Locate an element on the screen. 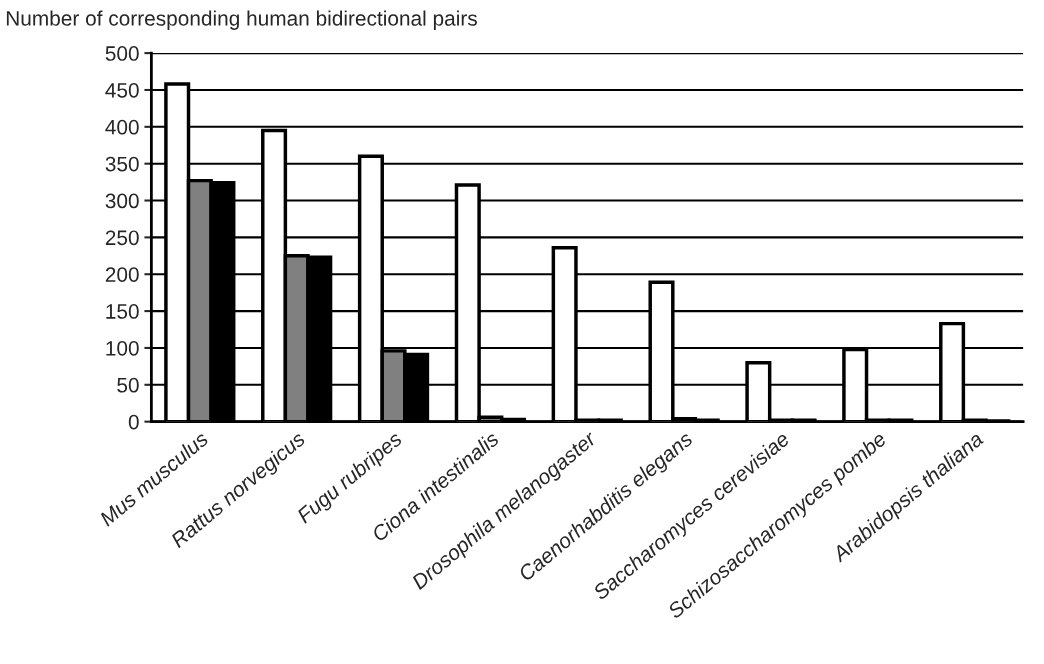  y-tick-label: 150 is located at coordinates (122, 311).